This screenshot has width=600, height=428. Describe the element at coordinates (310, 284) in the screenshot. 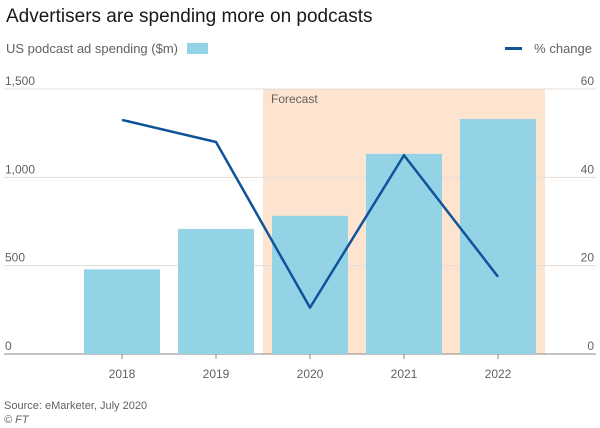

I see `bar-2020` at that location.